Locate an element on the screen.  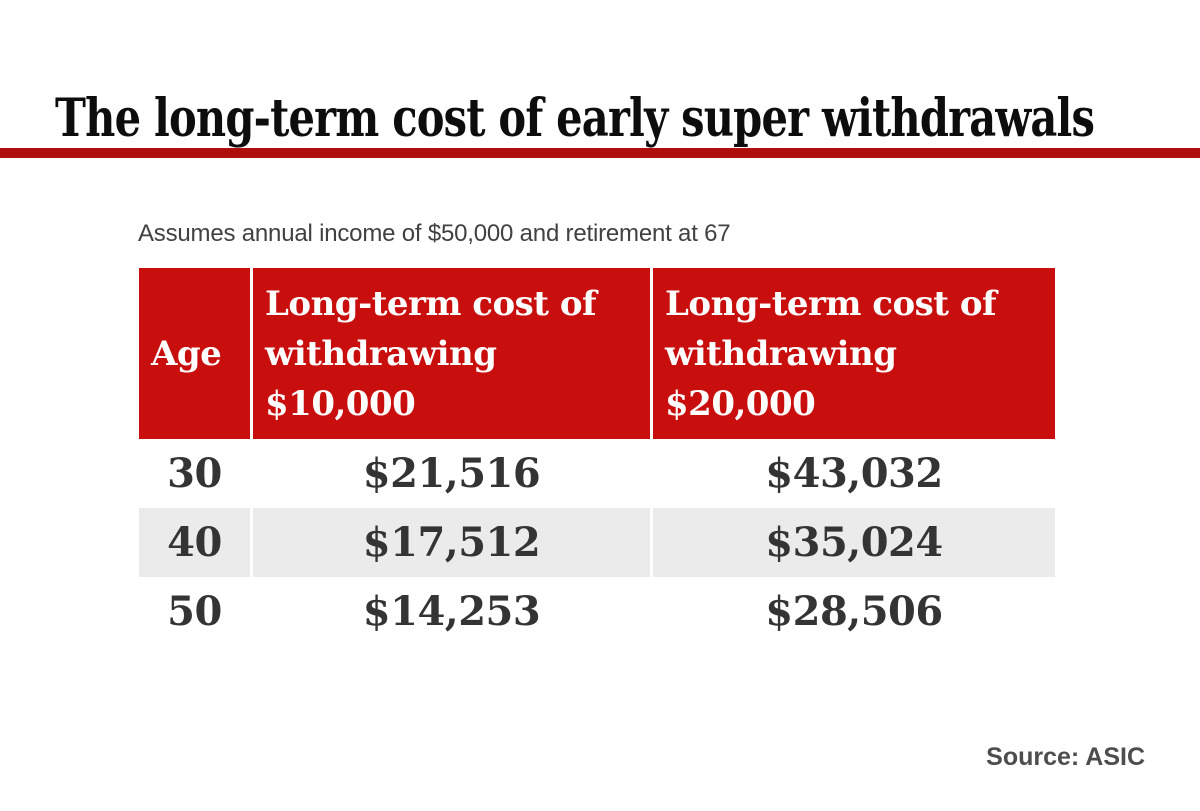
age-cell: 50 is located at coordinates (194, 611).